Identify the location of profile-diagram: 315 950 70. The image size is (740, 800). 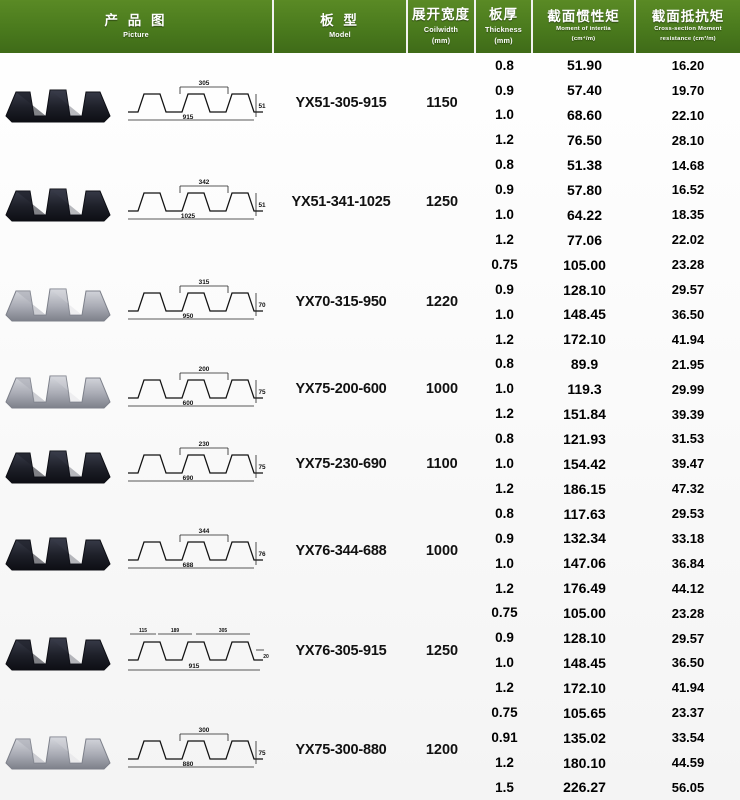
(195, 302).